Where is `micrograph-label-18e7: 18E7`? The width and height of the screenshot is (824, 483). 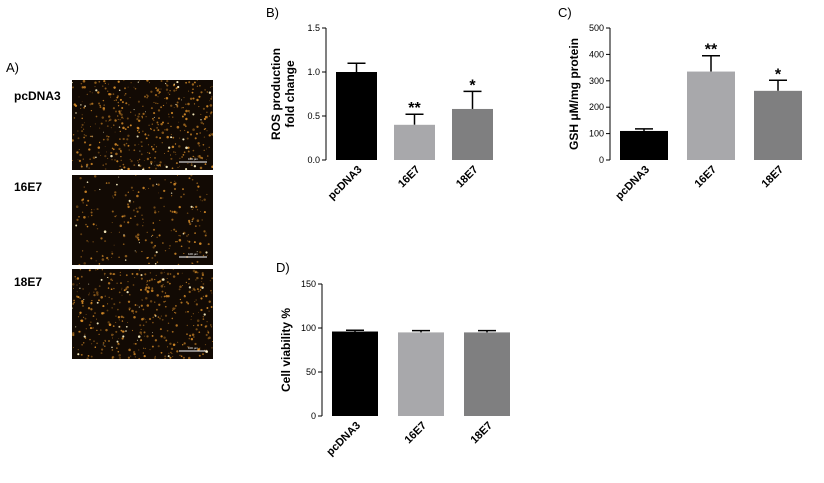 micrograph-label-18e7: 18E7 is located at coordinates (28, 282).